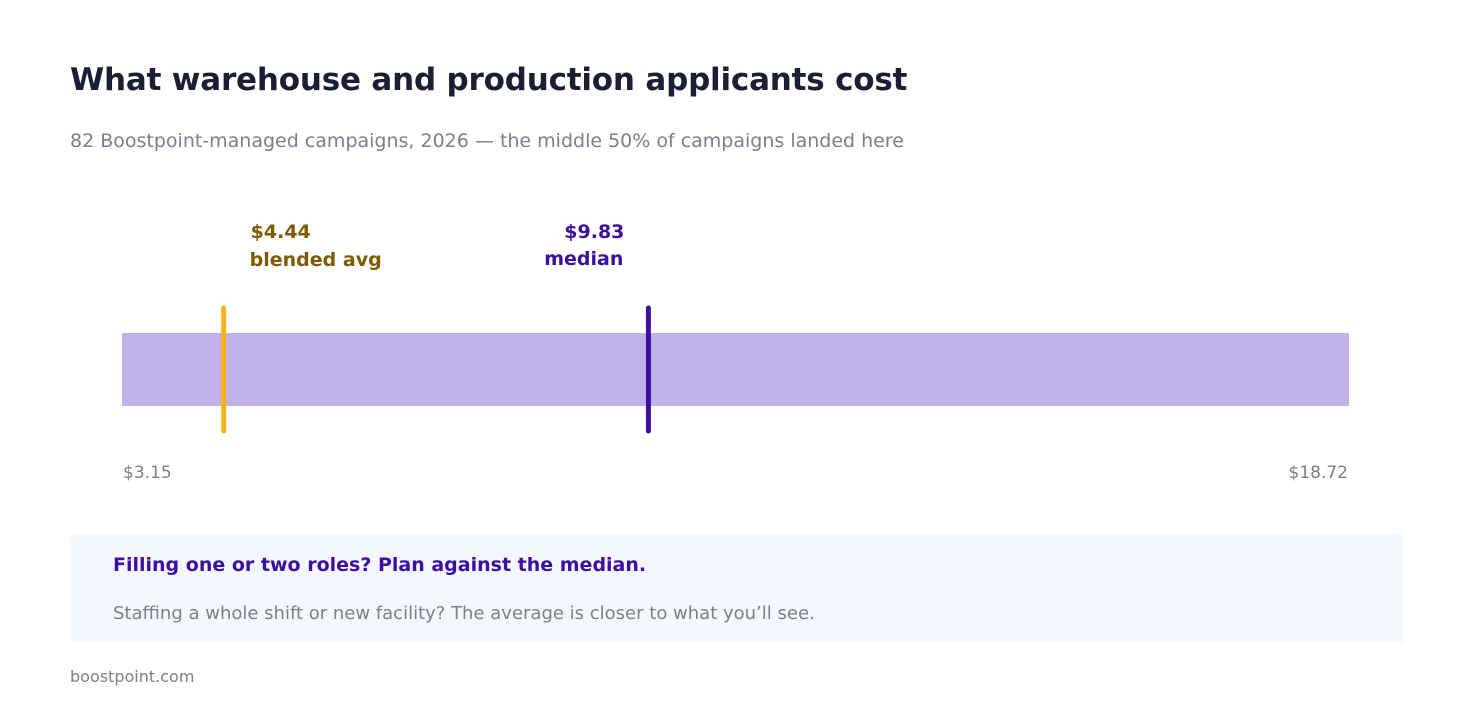 The height and width of the screenshot is (724, 1471). Describe the element at coordinates (132, 676) in the screenshot. I see `source-footer: boostpoint.com` at that location.